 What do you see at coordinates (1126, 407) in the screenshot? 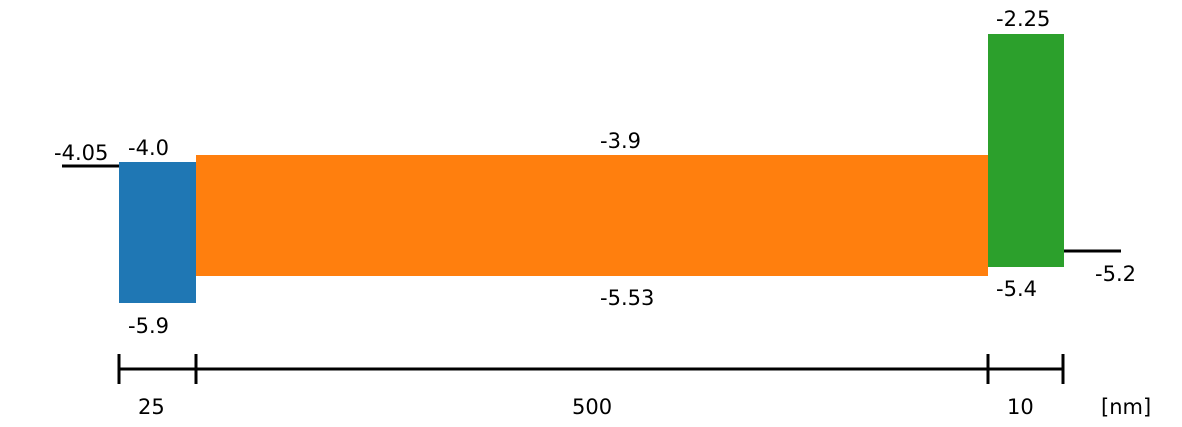
I see `unit-label: [nm]` at bounding box center [1126, 407].